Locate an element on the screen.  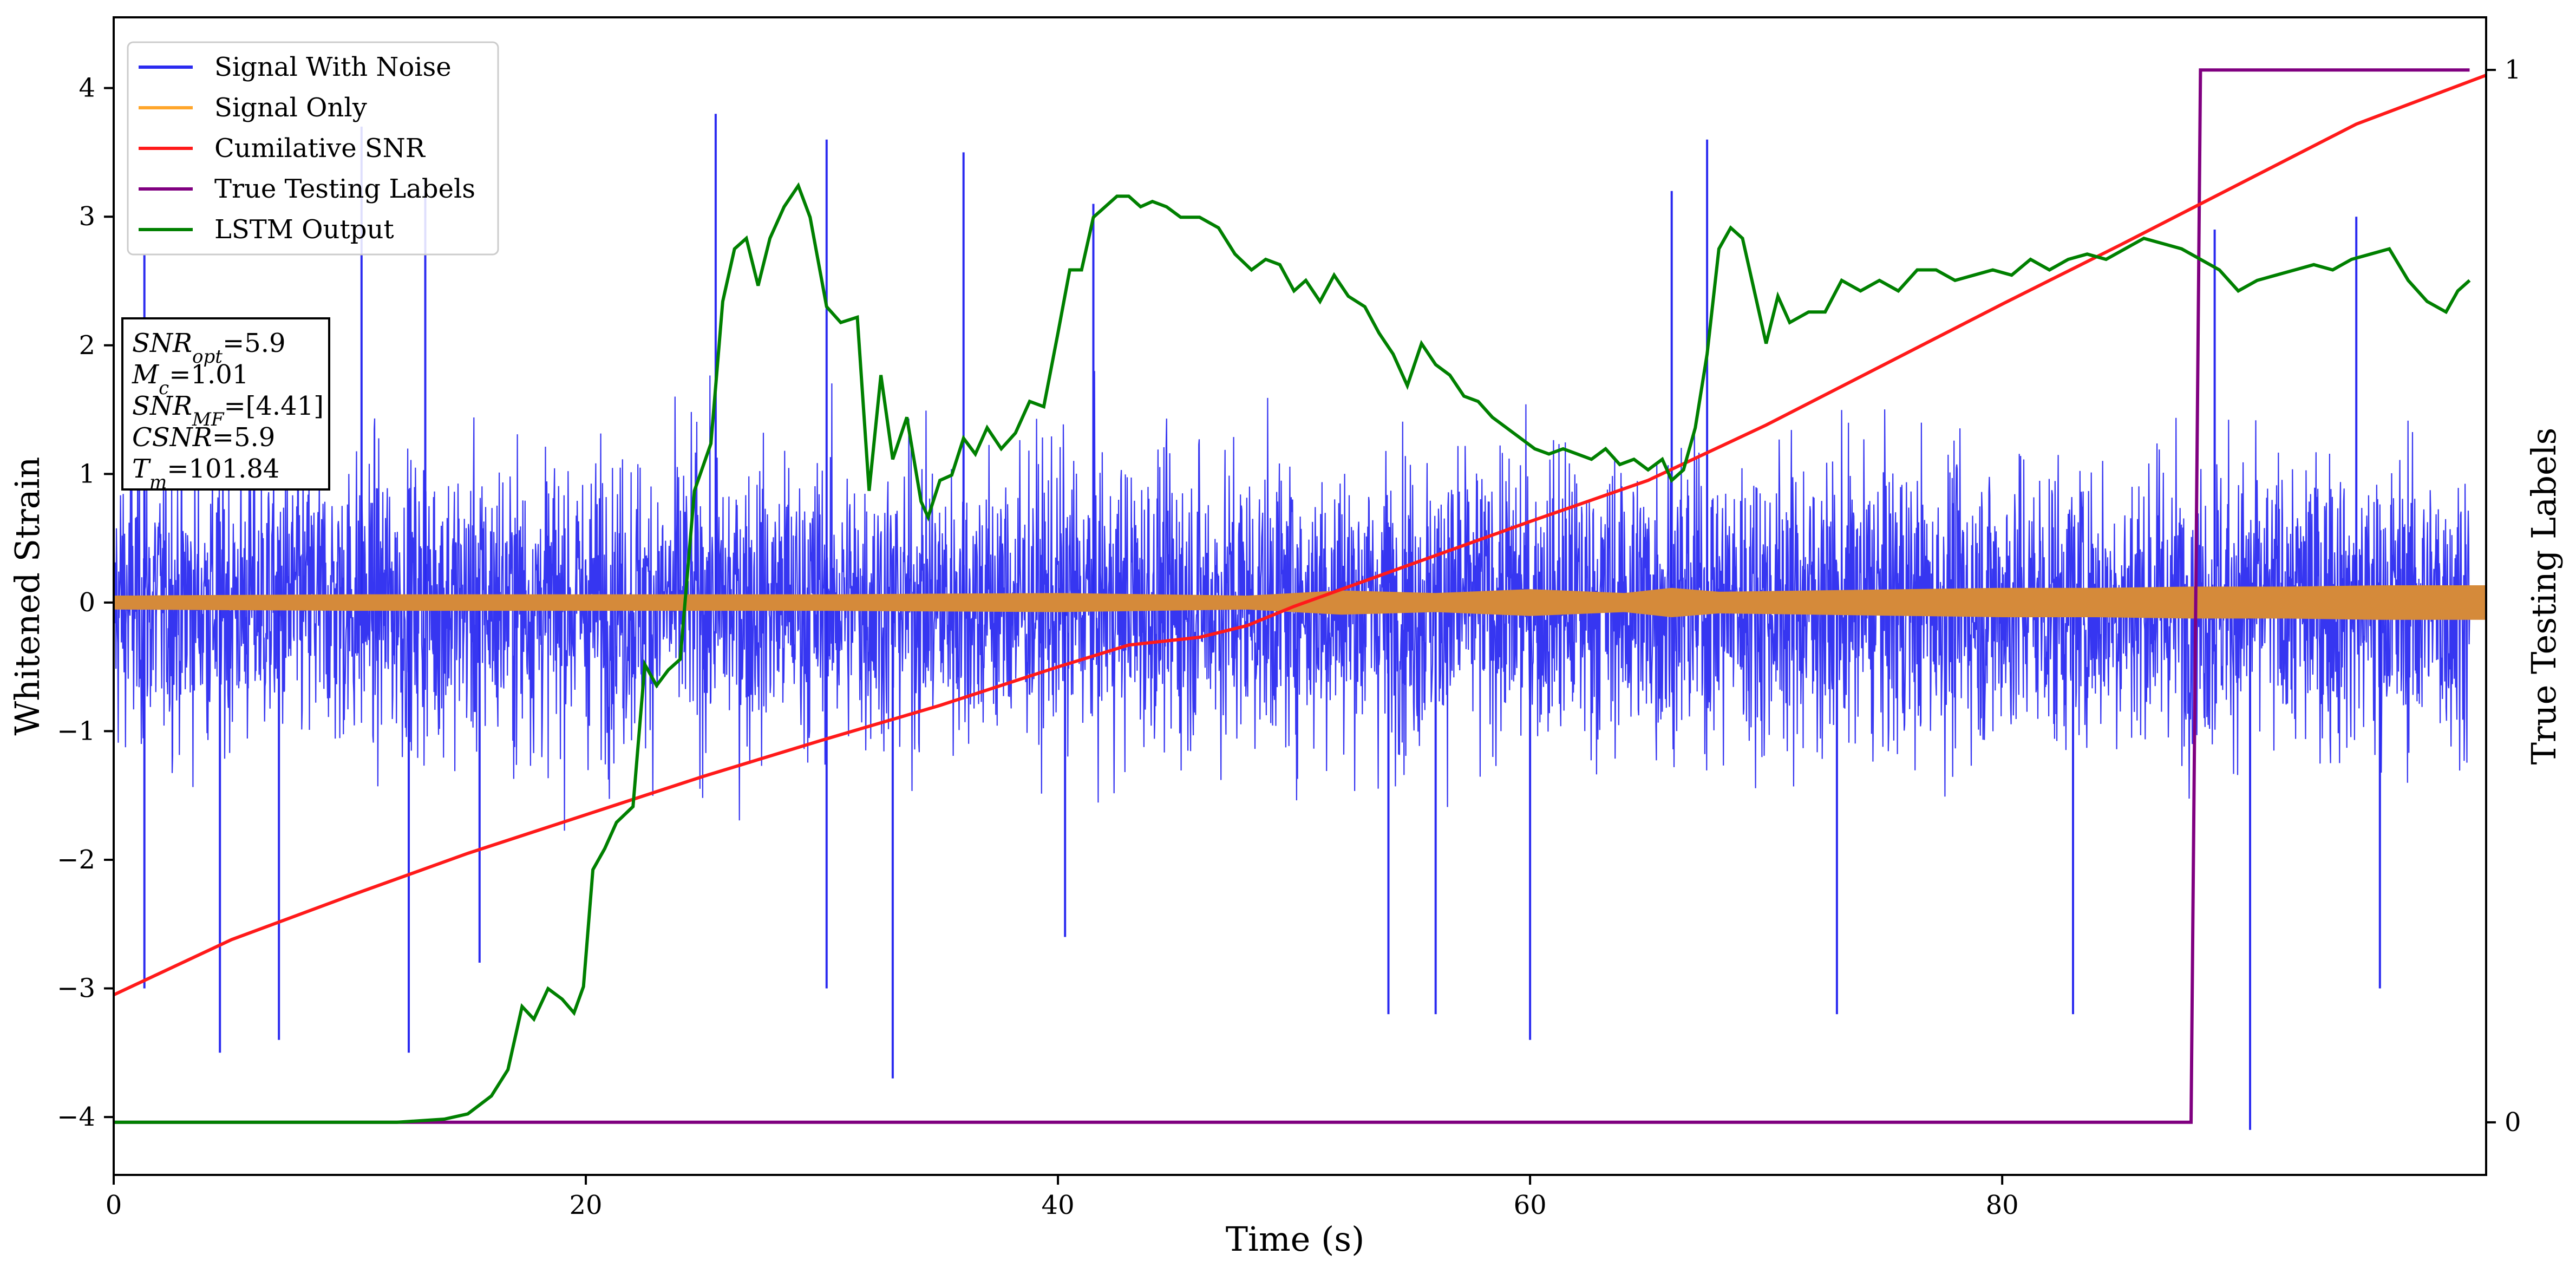
legend-label: LSTM Output is located at coordinates (304, 229).